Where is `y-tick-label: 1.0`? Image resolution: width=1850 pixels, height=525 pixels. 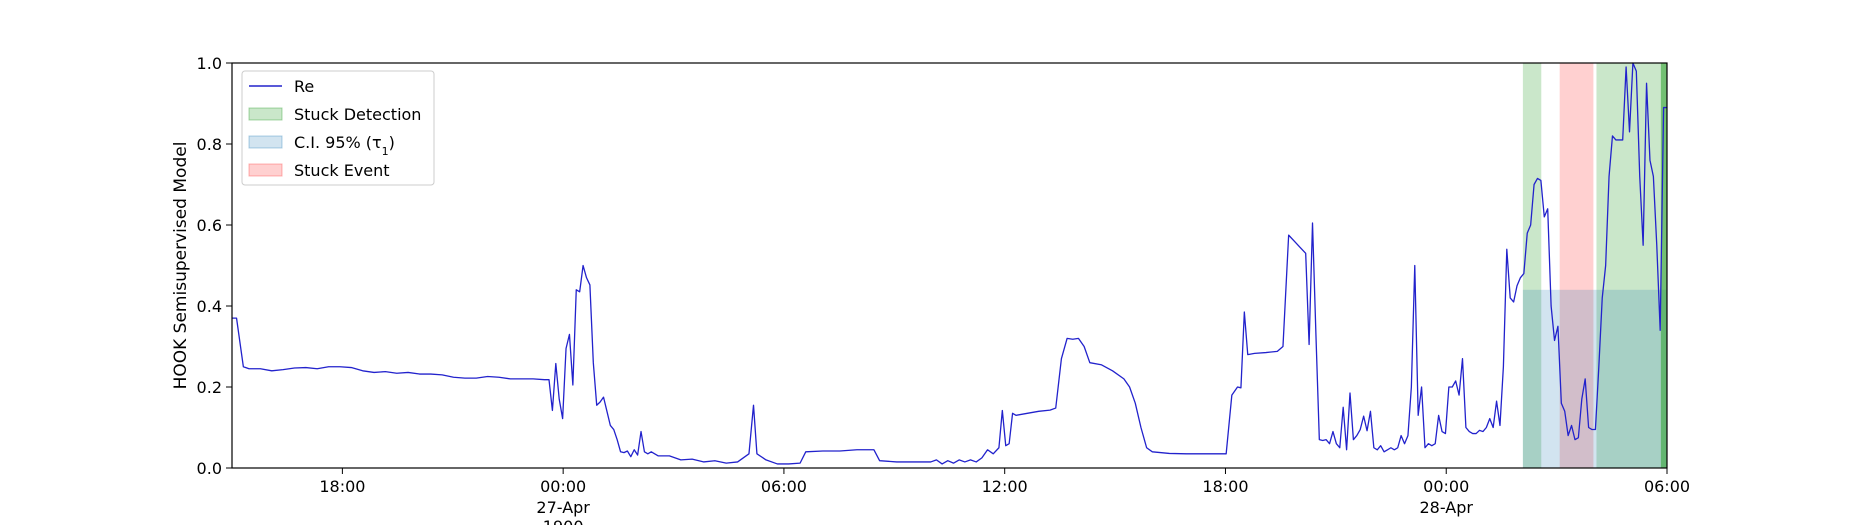 y-tick-label: 1.0 is located at coordinates (209, 63).